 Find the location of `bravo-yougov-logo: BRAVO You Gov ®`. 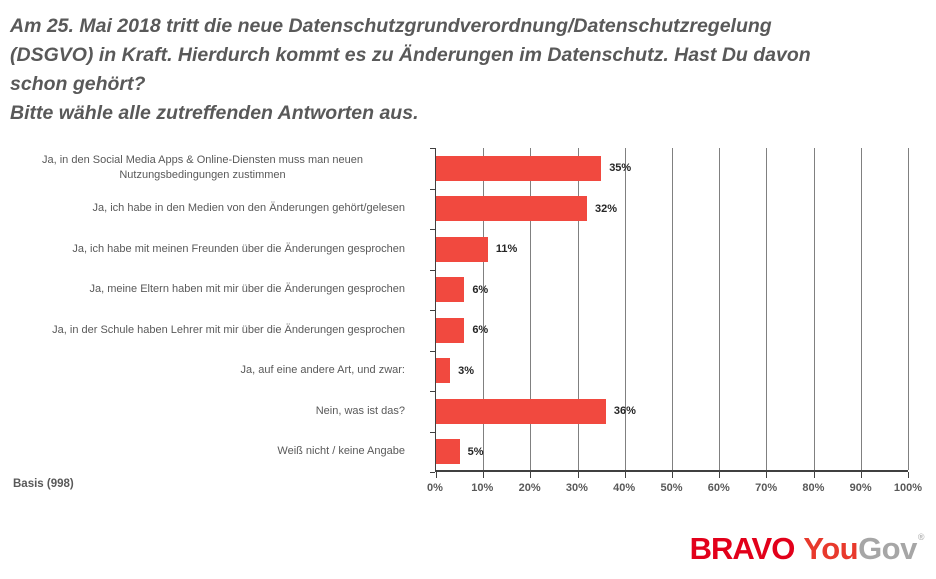

bravo-yougov-logo: BRAVO You Gov ® is located at coordinates (807, 548).